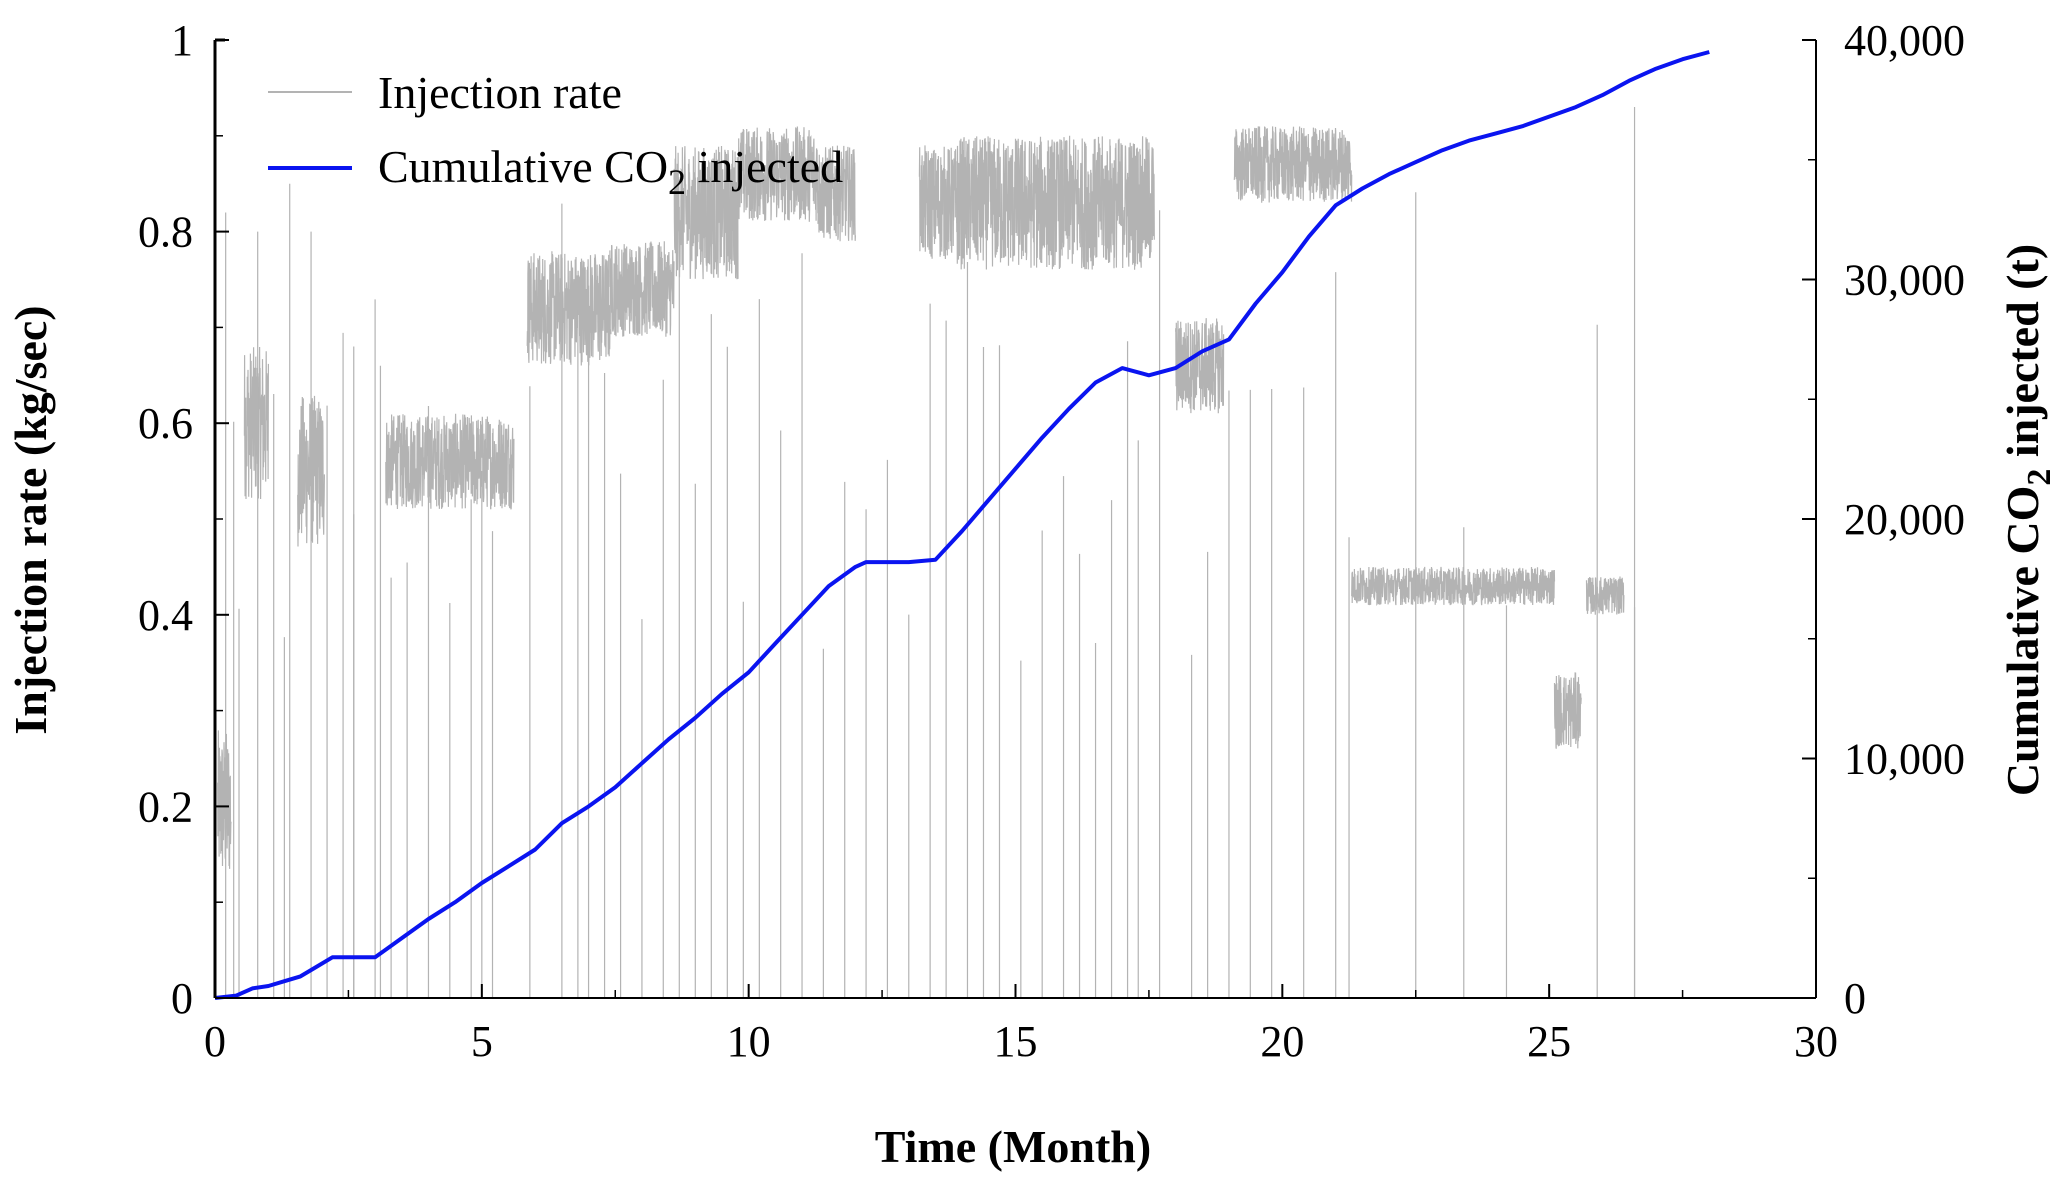  What do you see at coordinates (165, 423) in the screenshot?
I see `y-left-tick-label: 0.6` at bounding box center [165, 423].